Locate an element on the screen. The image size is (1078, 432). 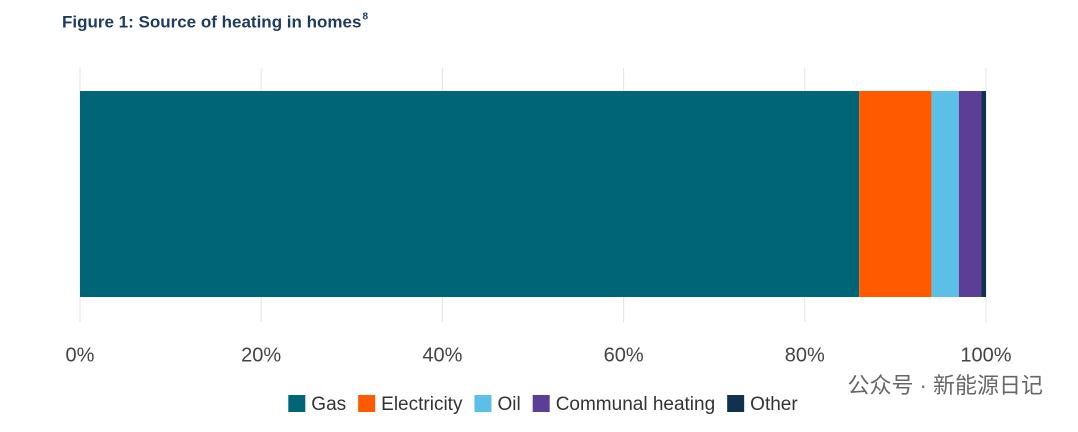
legend-label: Electricity is located at coordinates (422, 404).